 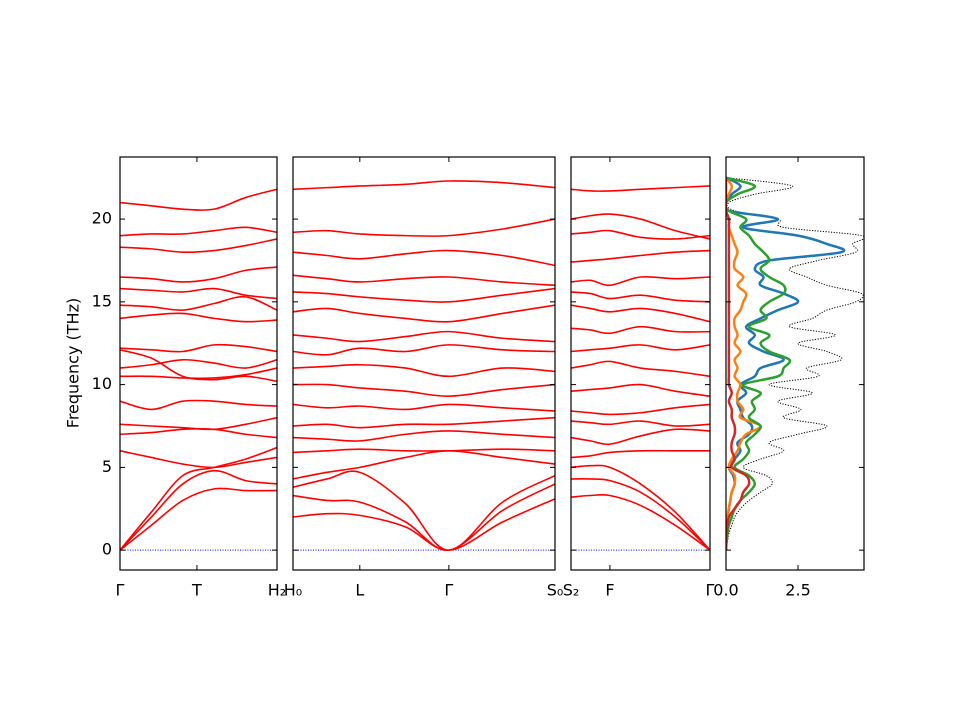 What do you see at coordinates (797, 590) in the screenshot?
I see `x-tick-label: 2.5` at bounding box center [797, 590].